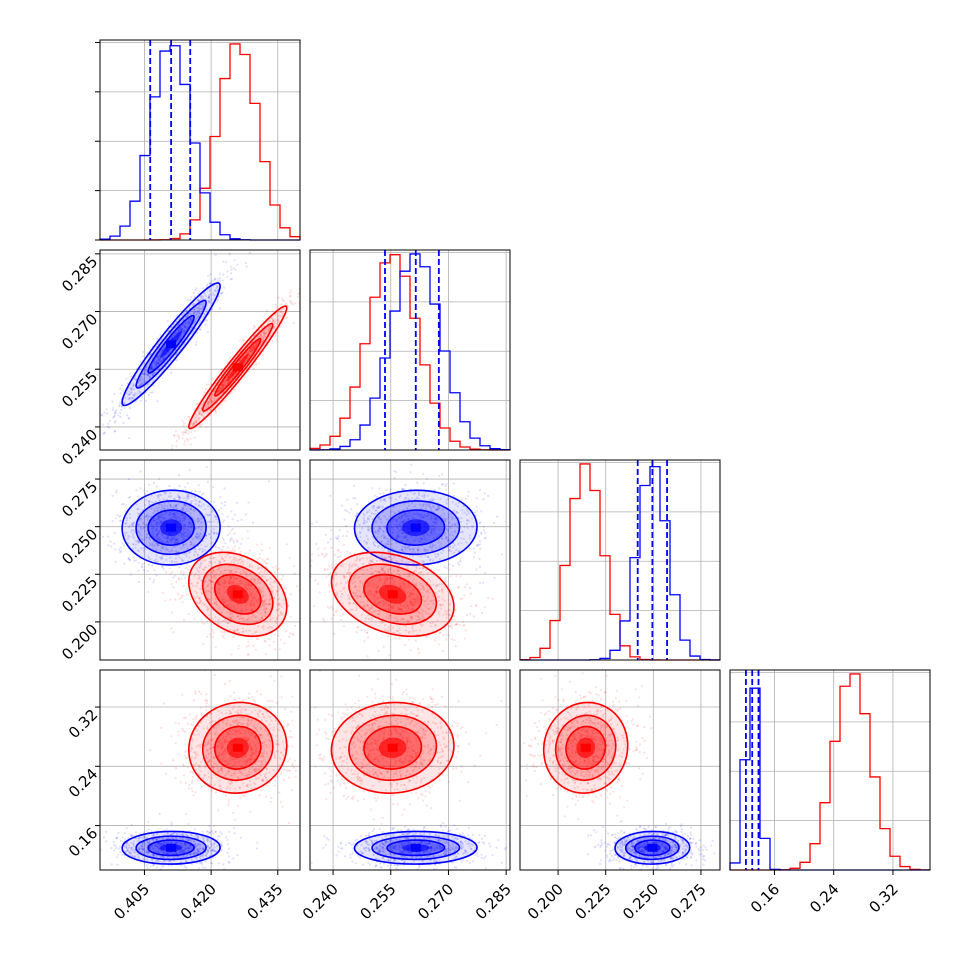 The width and height of the screenshot is (970, 970). Describe the element at coordinates (79, 273) in the screenshot. I see `y-tick-label-1-3: 0.285` at that location.